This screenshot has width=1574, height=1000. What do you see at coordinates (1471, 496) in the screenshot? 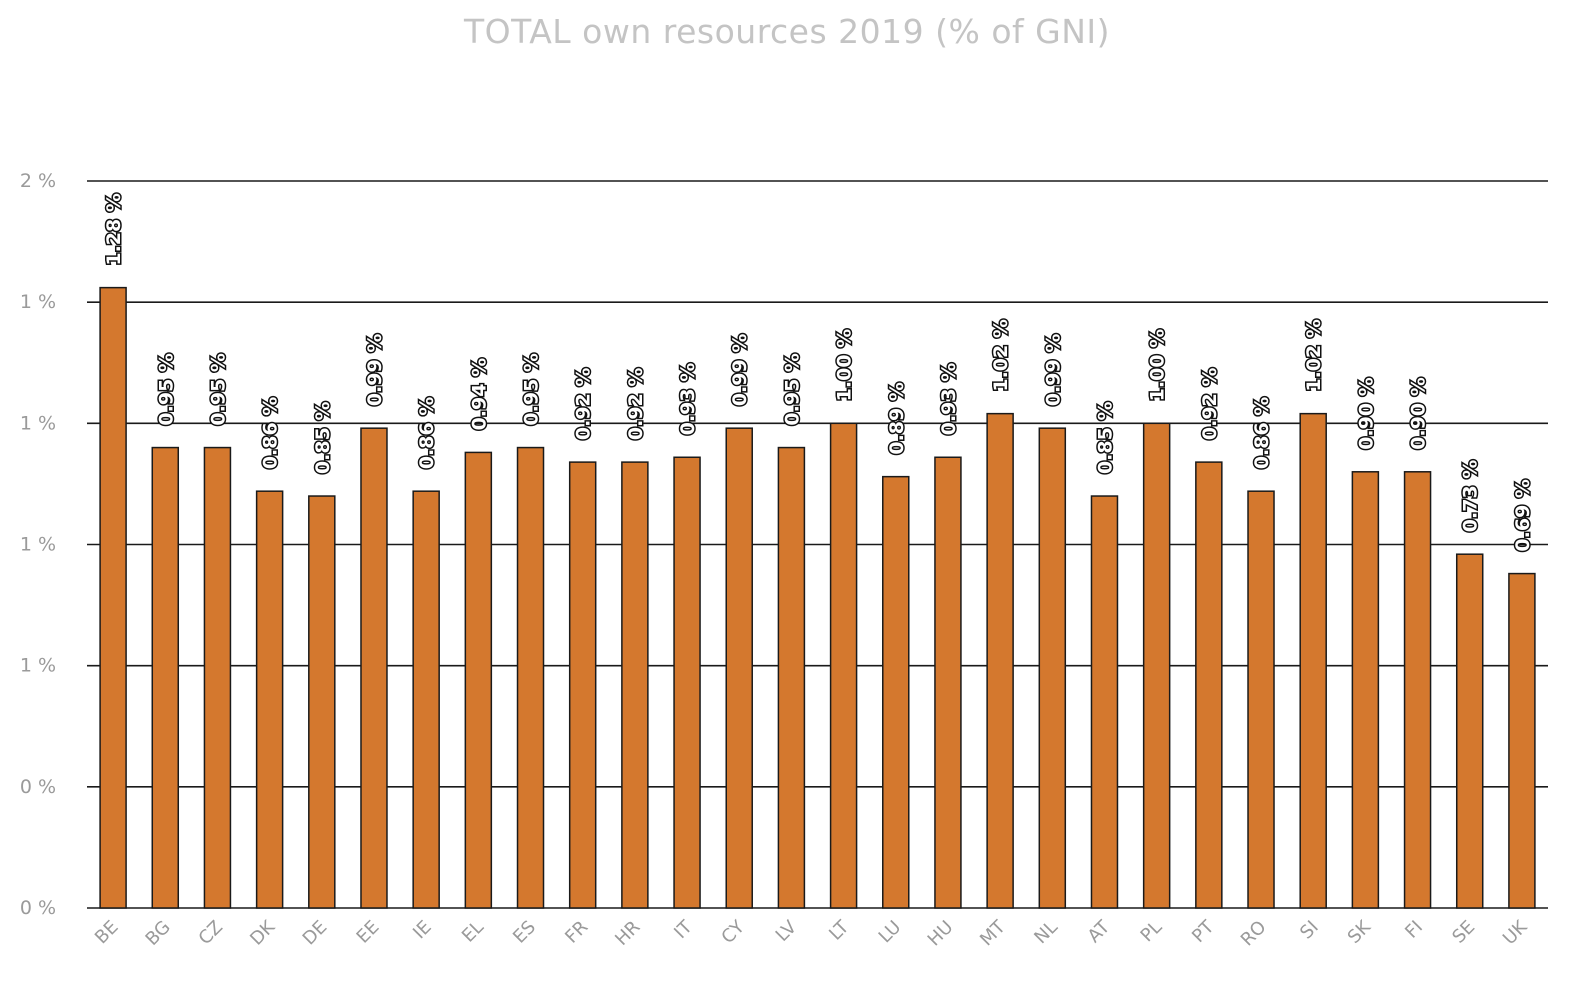
I see `data-label: 0.73 %` at bounding box center [1471, 496].